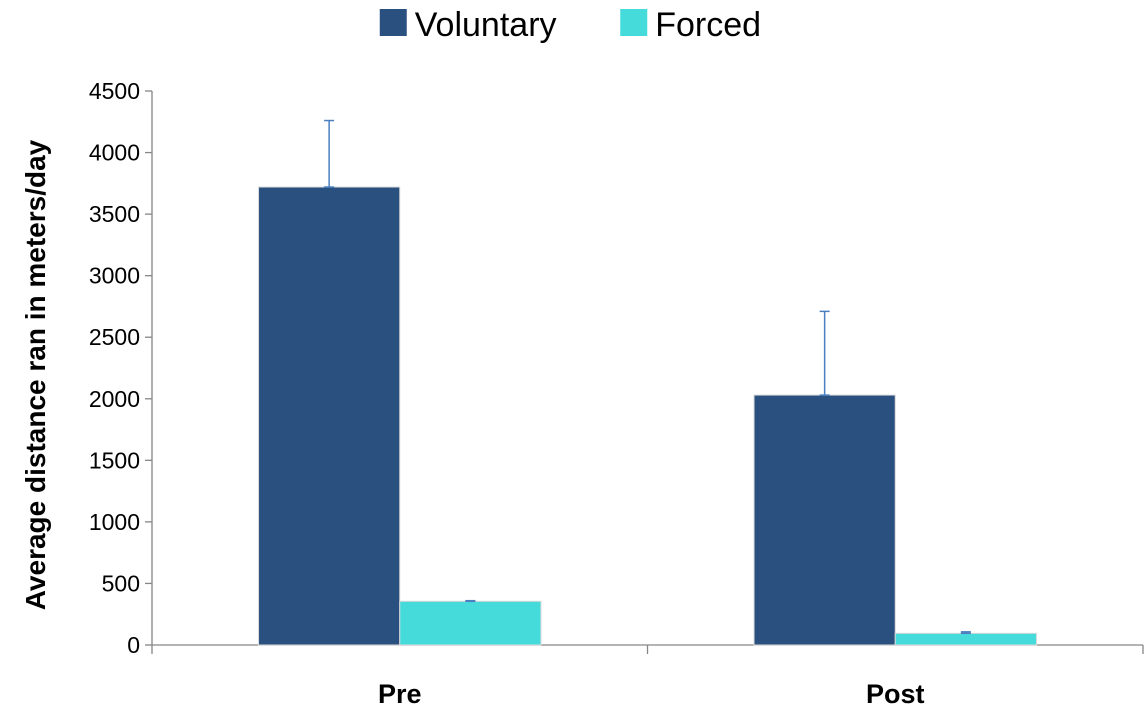 This screenshot has width=1145, height=710. What do you see at coordinates (393, 22) in the screenshot?
I see `legend-swatch-voluntary` at bounding box center [393, 22].